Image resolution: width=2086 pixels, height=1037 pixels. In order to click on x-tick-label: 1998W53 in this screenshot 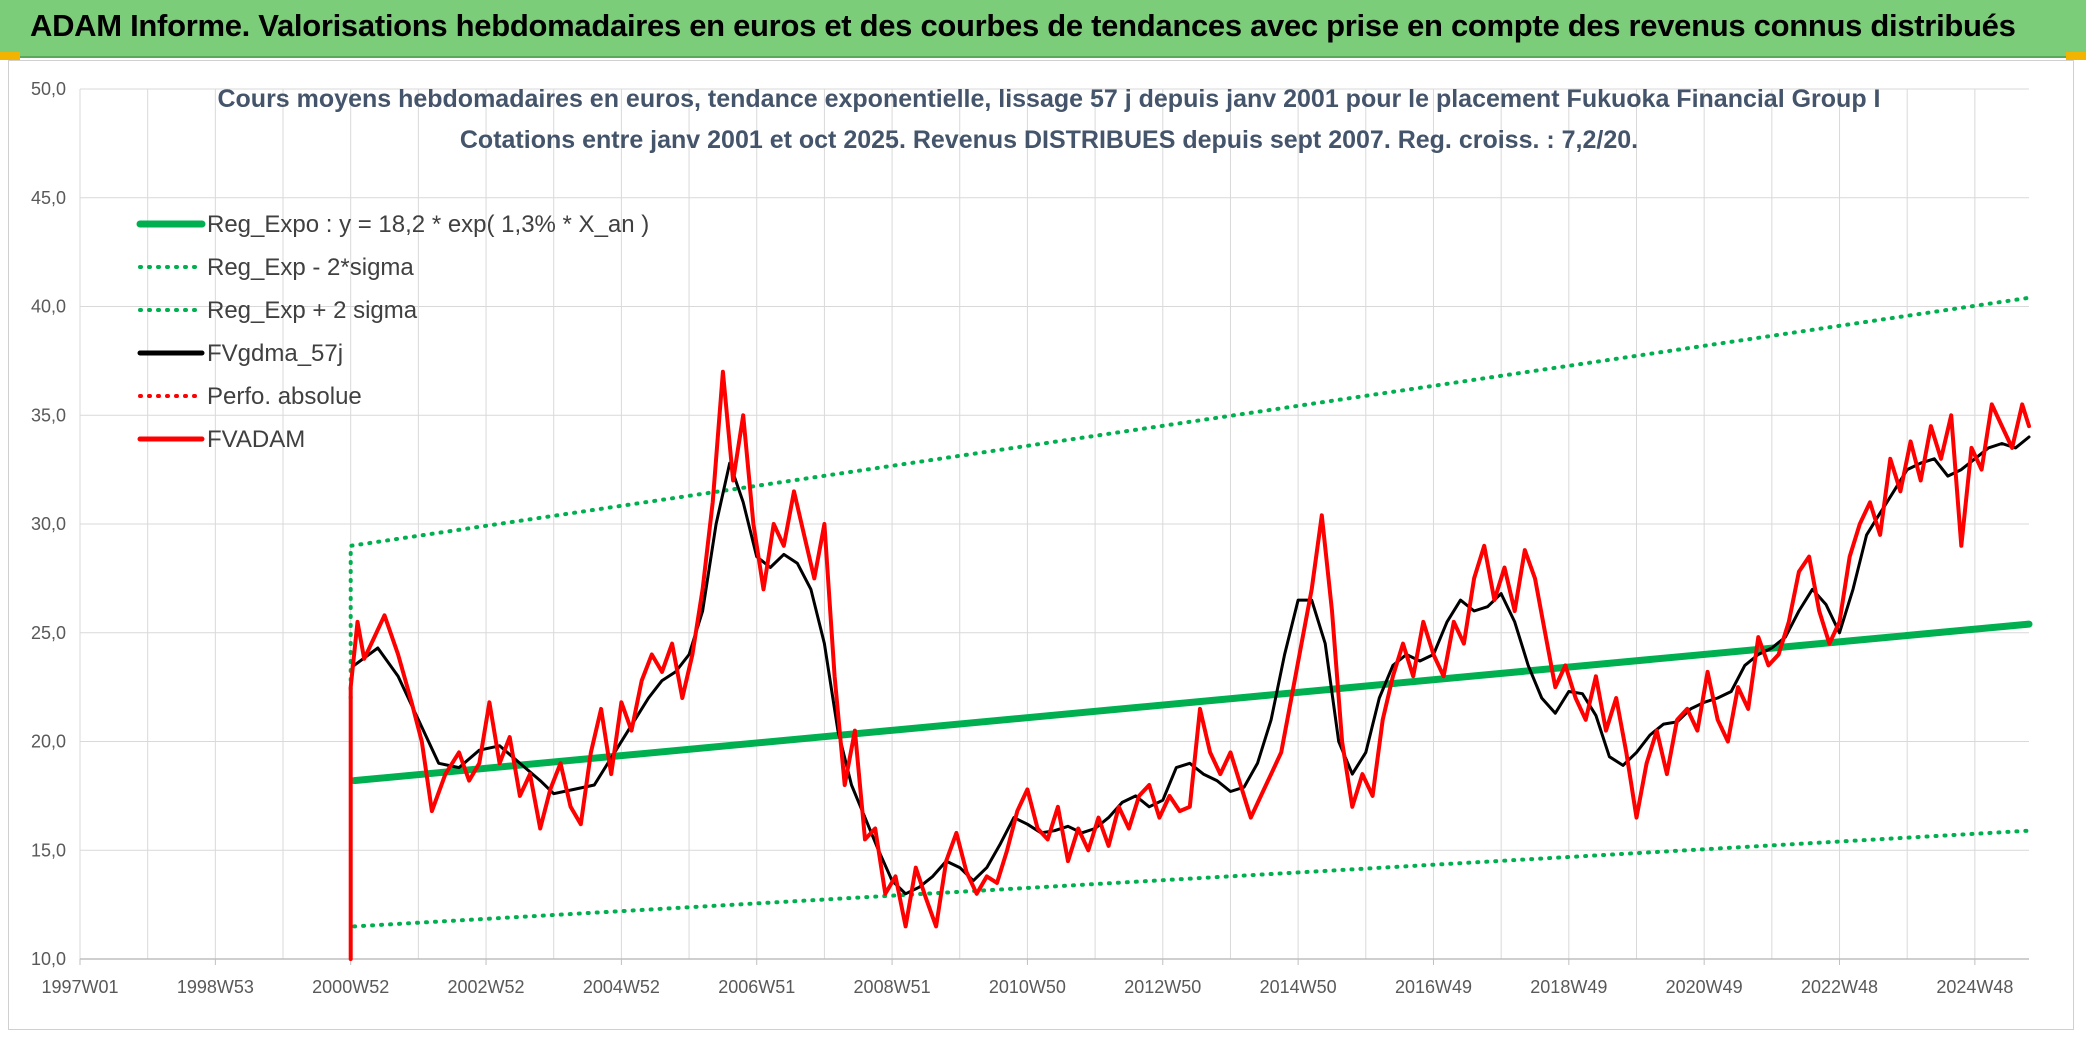, I will do `click(215, 987)`.